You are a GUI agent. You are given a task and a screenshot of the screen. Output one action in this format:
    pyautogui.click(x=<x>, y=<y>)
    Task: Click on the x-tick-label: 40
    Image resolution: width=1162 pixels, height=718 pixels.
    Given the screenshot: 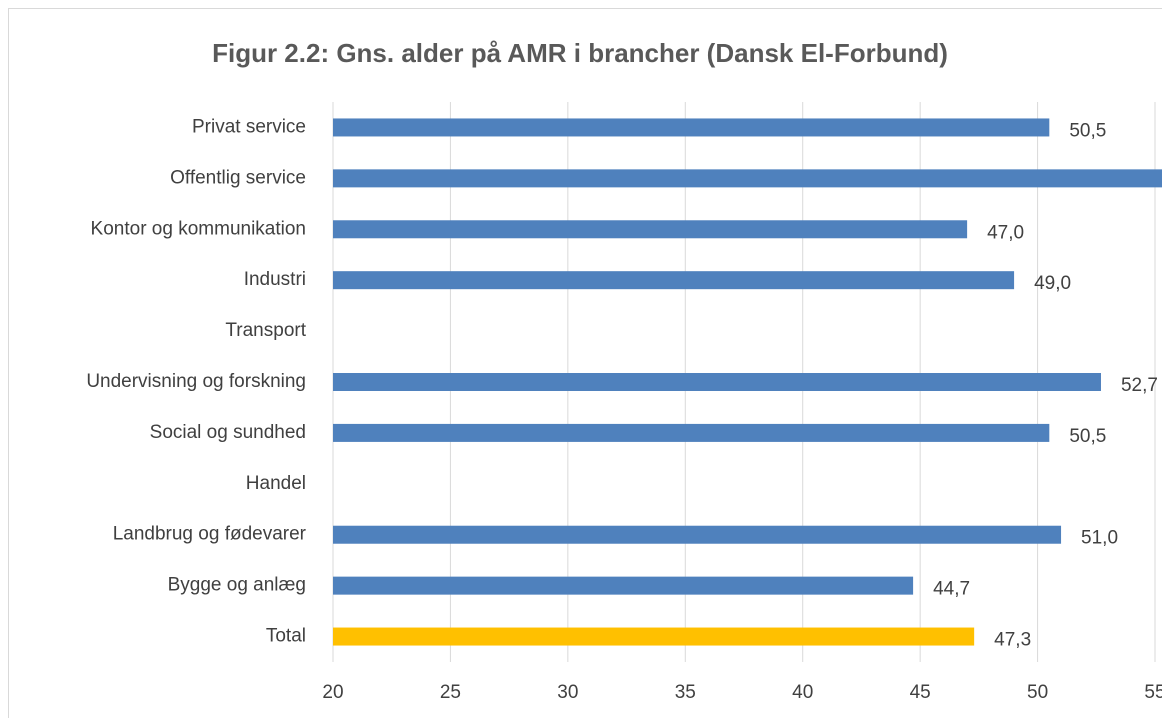 What is the action you would take?
    pyautogui.click(x=802, y=692)
    